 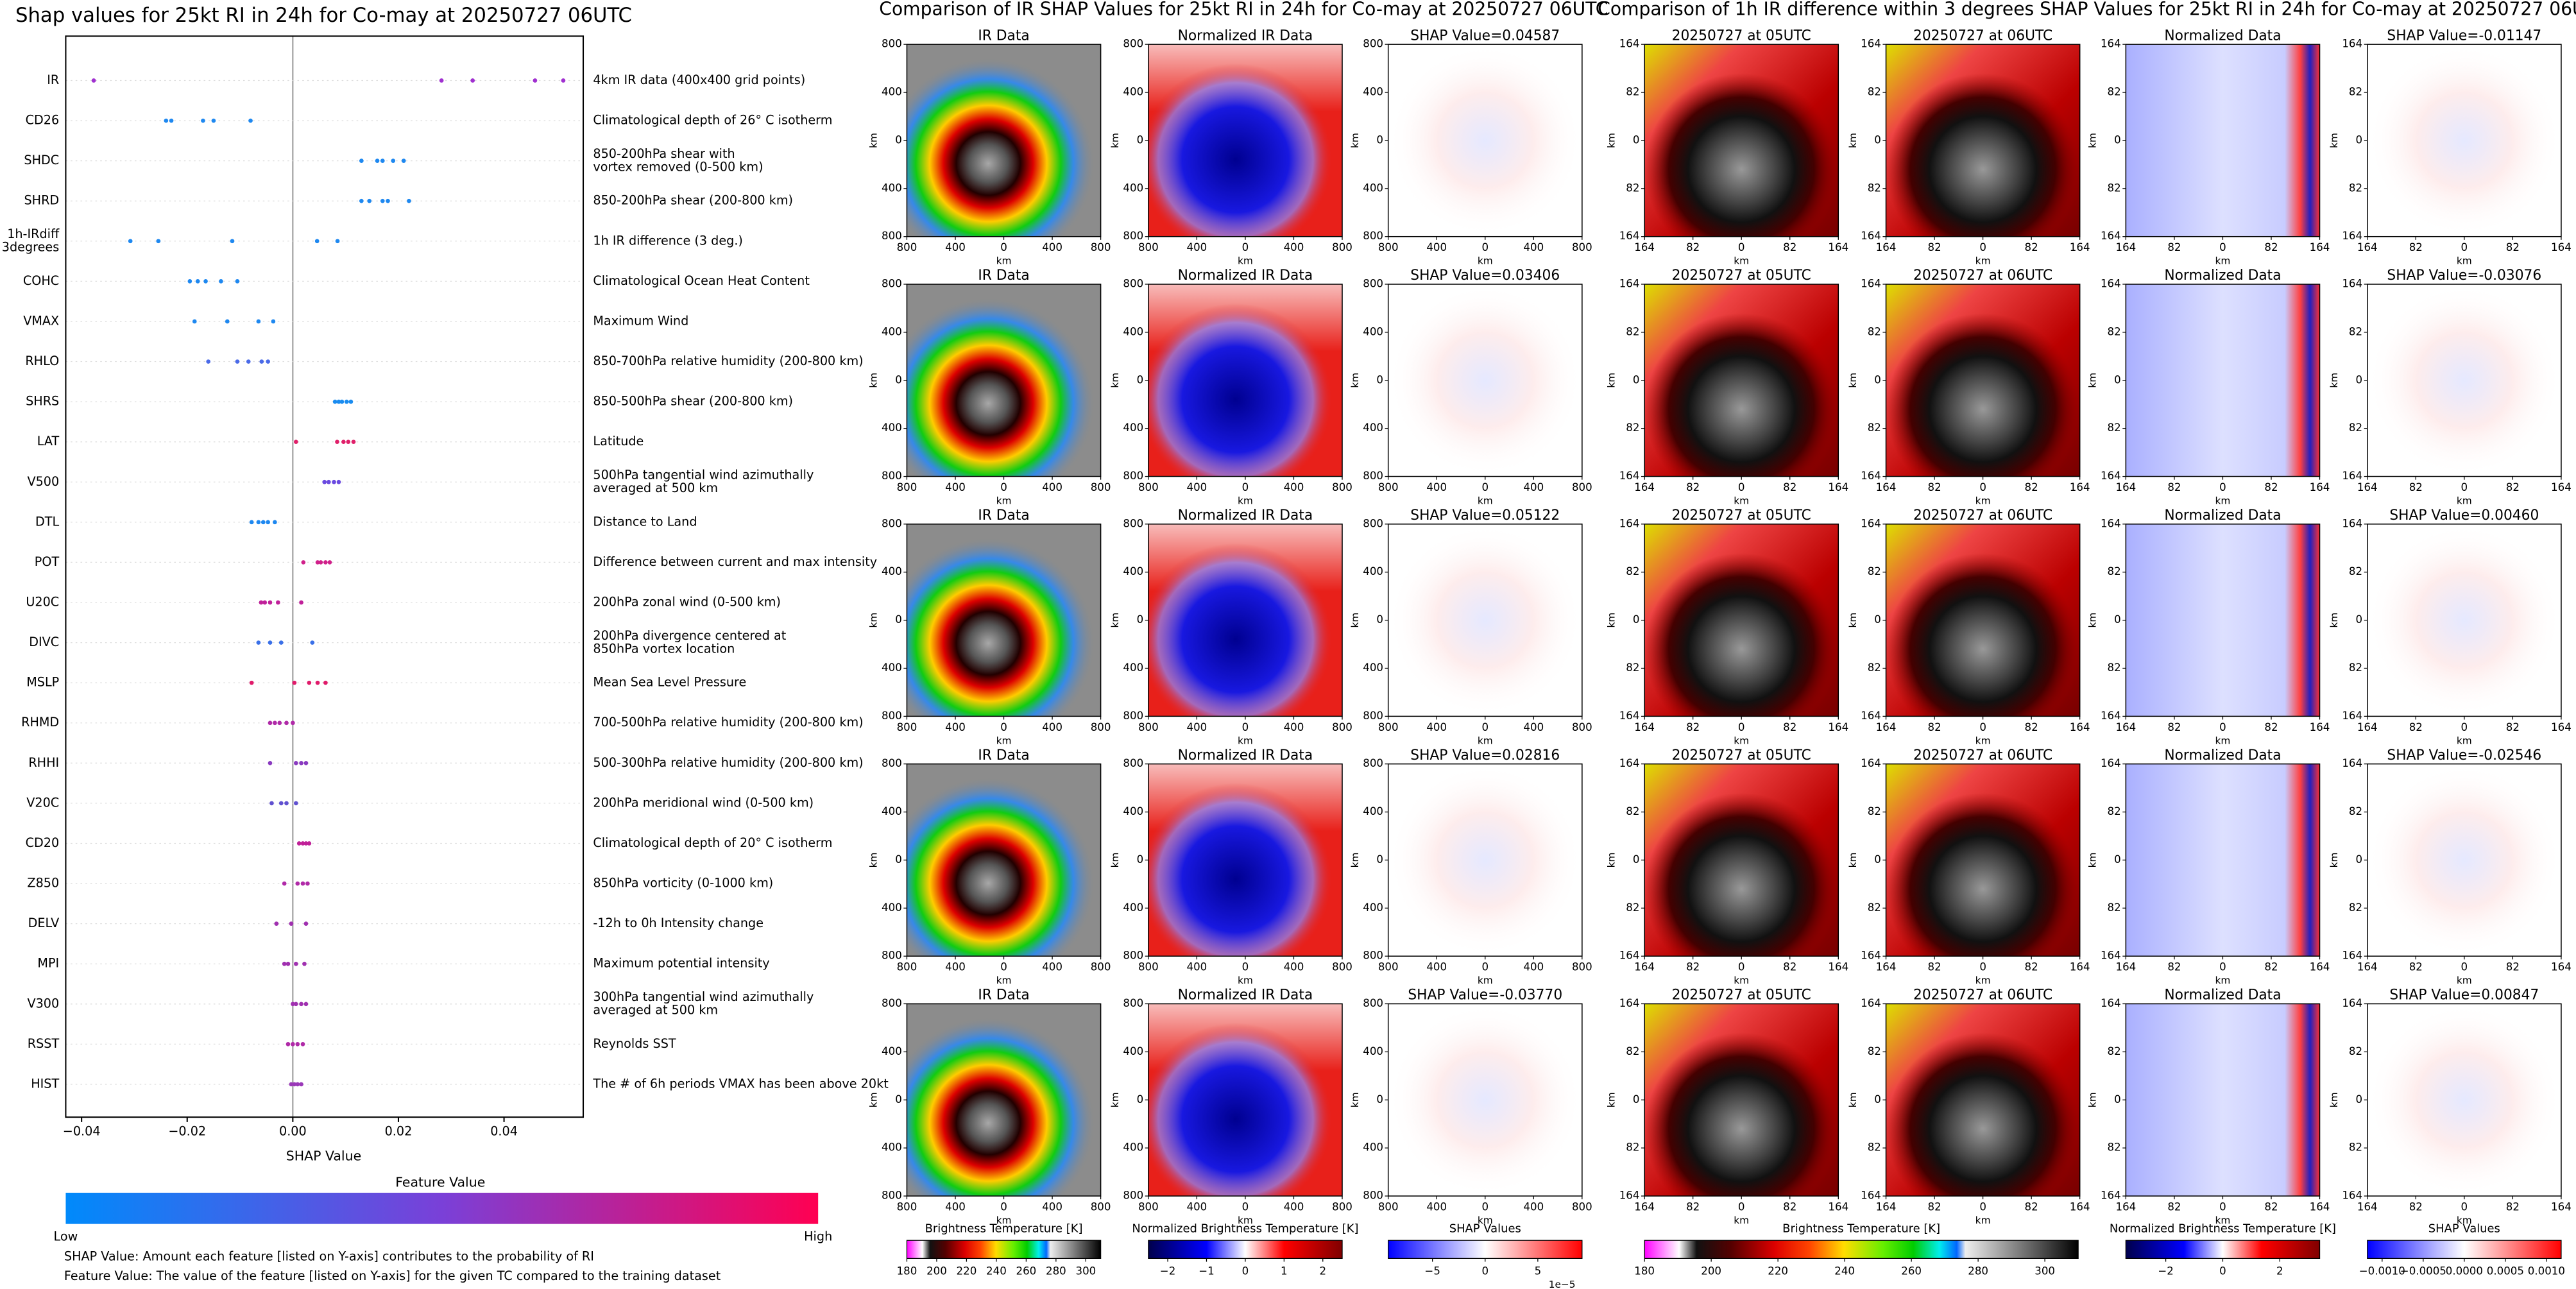 What do you see at coordinates (1056, 1271) in the screenshot?
I see `colorbar-tick-label: 280` at bounding box center [1056, 1271].